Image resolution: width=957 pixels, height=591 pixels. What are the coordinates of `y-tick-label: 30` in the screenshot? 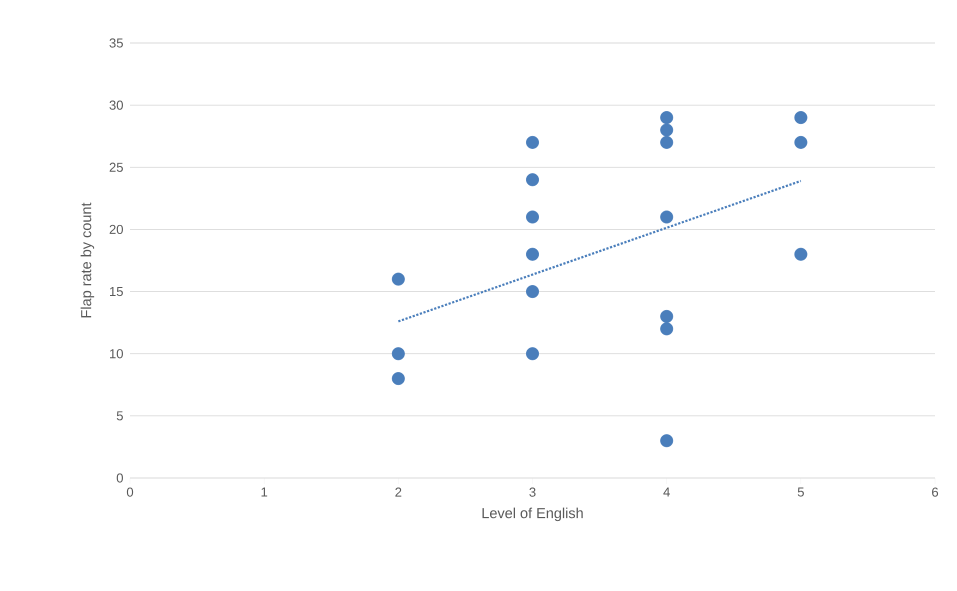 It's located at (116, 105).